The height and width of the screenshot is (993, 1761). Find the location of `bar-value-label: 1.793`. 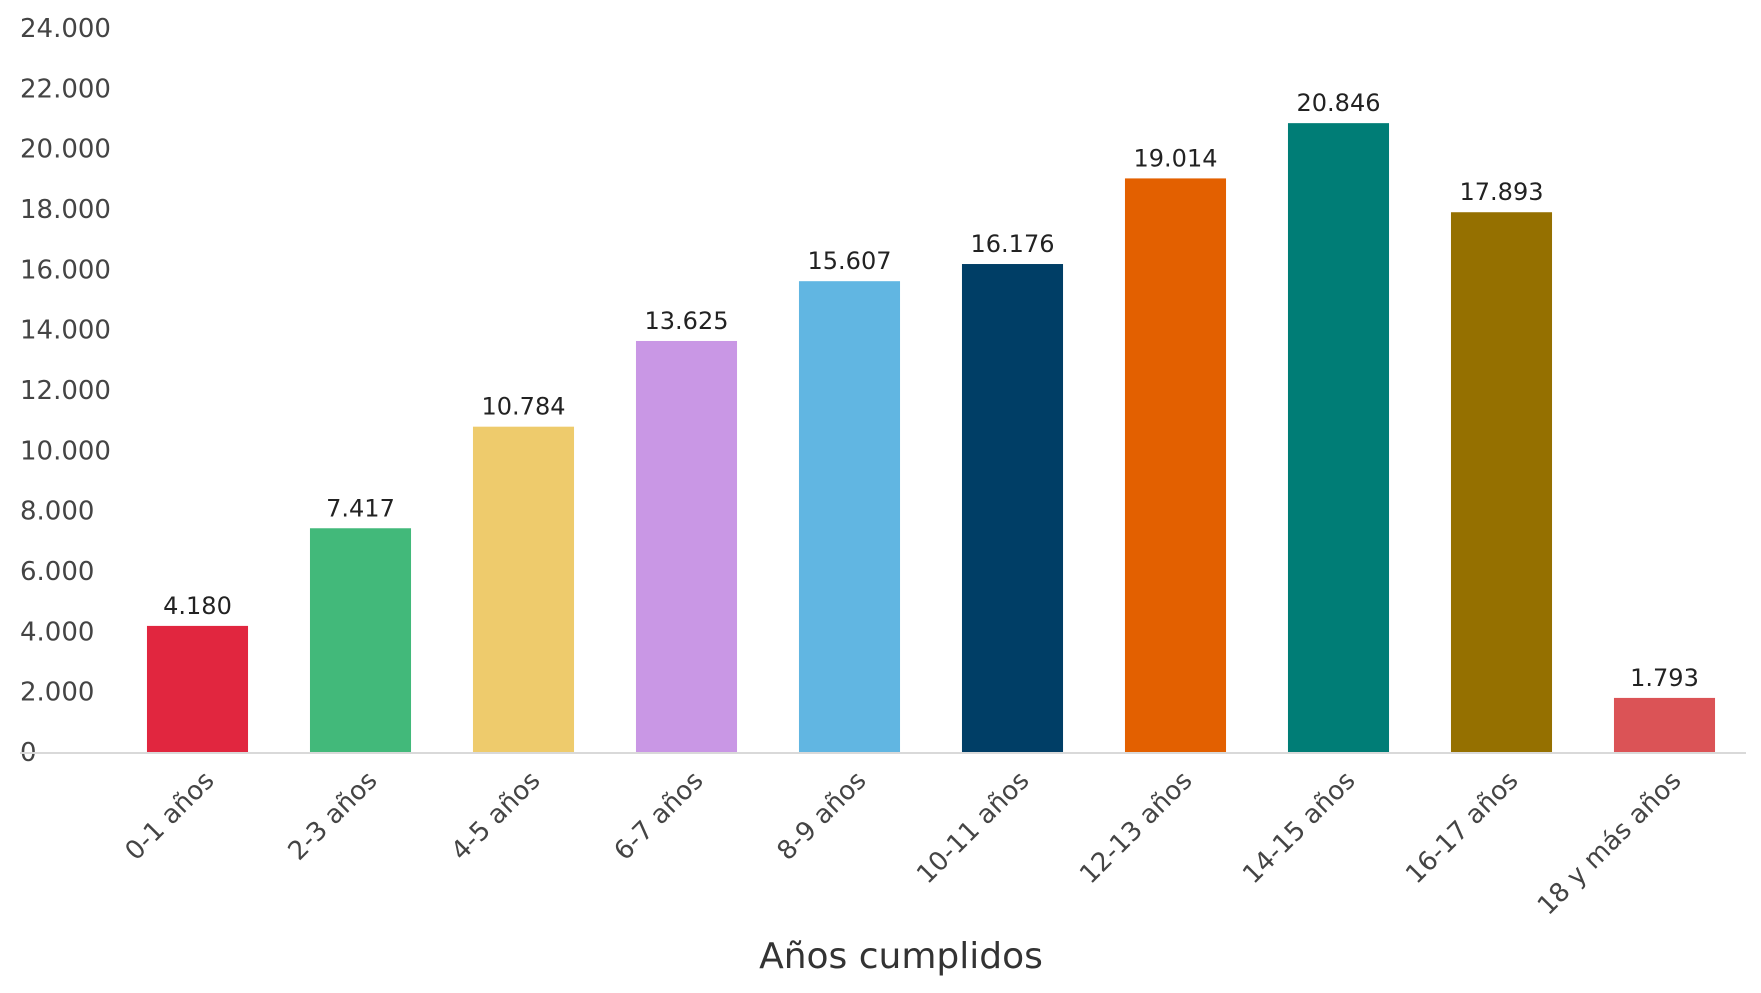

bar-value-label: 1.793 is located at coordinates (1664, 678).